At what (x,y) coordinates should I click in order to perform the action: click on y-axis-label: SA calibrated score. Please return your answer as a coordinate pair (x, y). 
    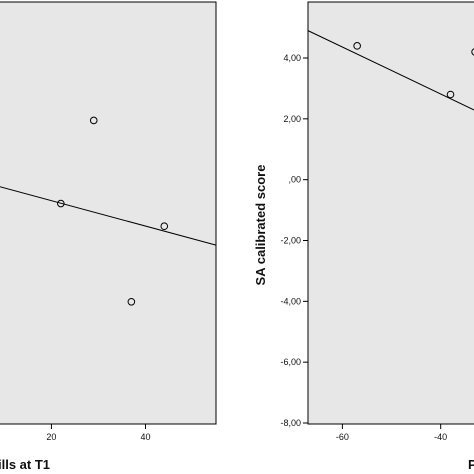
    Looking at the image, I should click on (260, 225).